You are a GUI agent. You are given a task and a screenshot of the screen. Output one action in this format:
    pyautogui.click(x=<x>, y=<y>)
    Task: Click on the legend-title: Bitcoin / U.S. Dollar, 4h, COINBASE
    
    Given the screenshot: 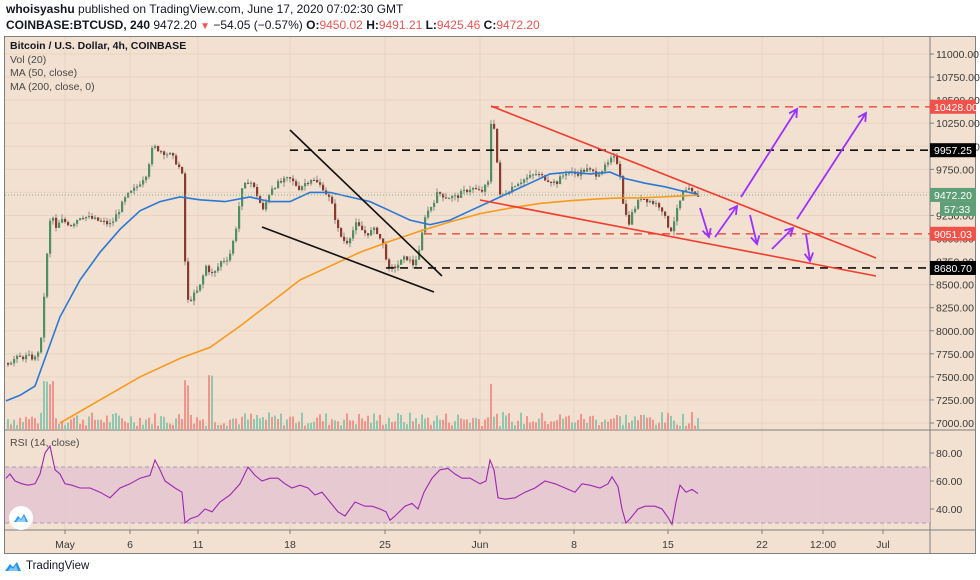 What is the action you would take?
    pyautogui.click(x=98, y=46)
    